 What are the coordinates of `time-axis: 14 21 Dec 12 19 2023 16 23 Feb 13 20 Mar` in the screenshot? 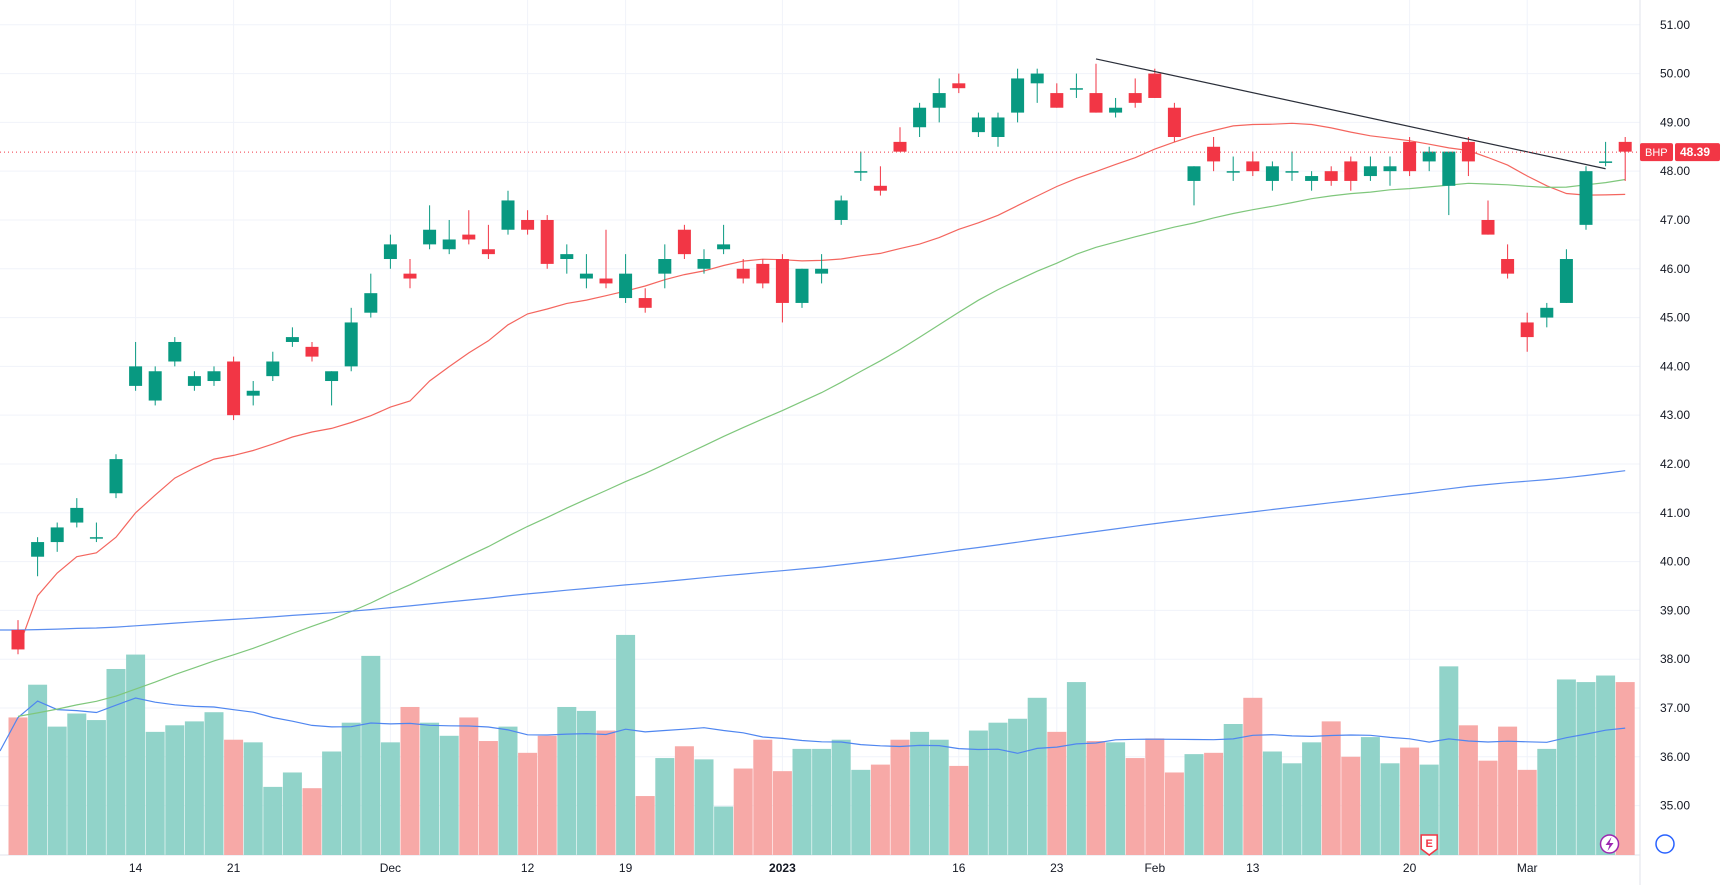 It's located at (833, 868).